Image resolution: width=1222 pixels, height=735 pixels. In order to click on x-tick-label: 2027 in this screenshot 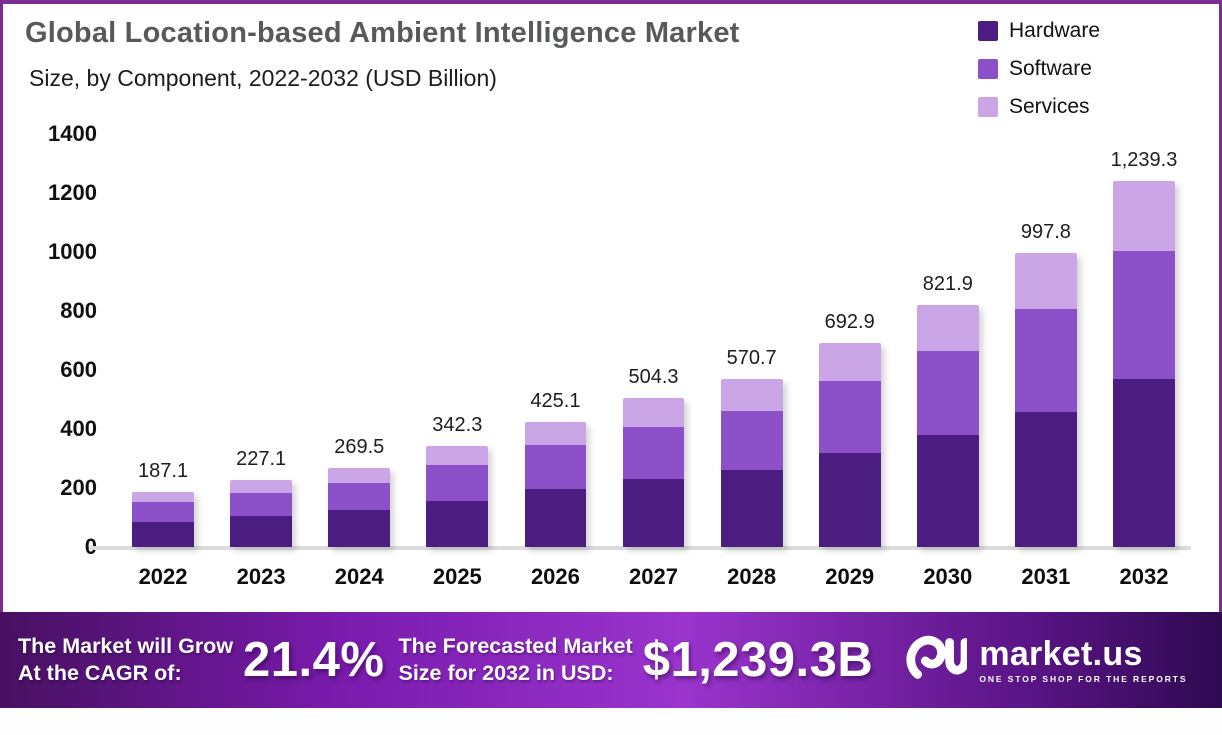, I will do `click(653, 576)`.